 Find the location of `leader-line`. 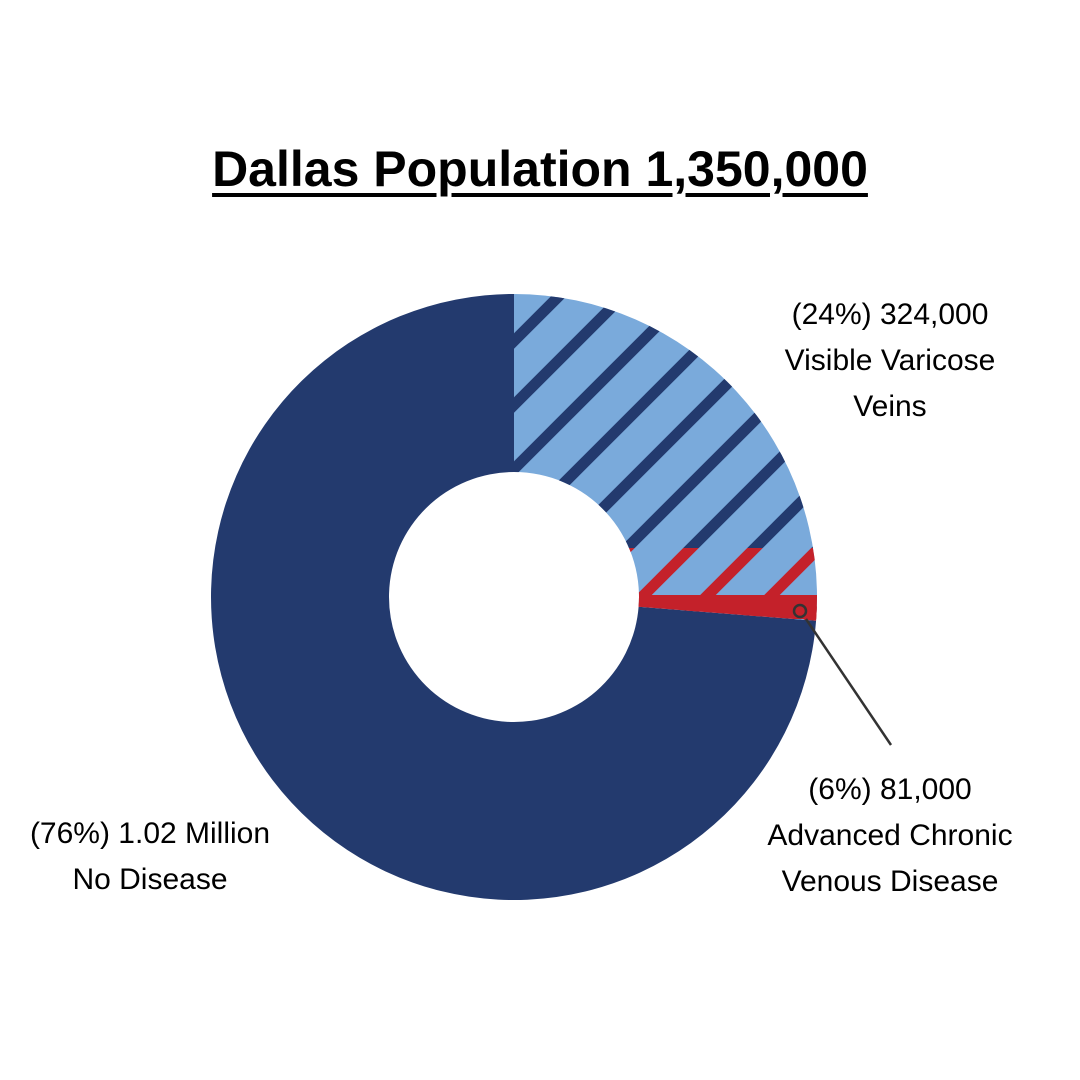

leader-line is located at coordinates (842, 674).